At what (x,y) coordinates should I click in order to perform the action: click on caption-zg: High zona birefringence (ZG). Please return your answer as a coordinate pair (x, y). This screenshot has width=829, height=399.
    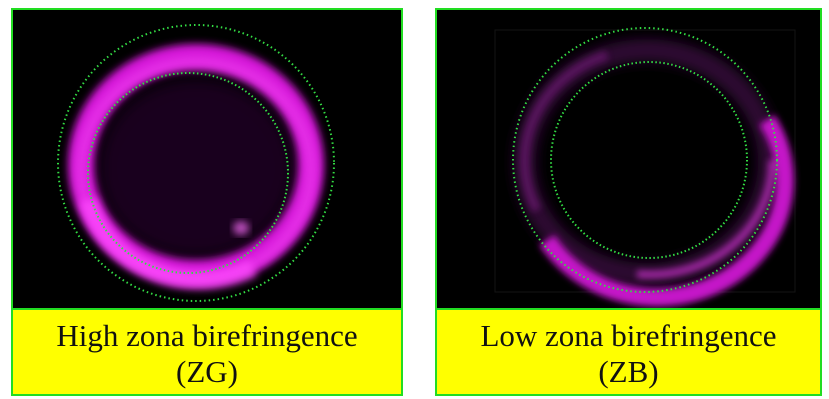
    Looking at the image, I should click on (207, 351).